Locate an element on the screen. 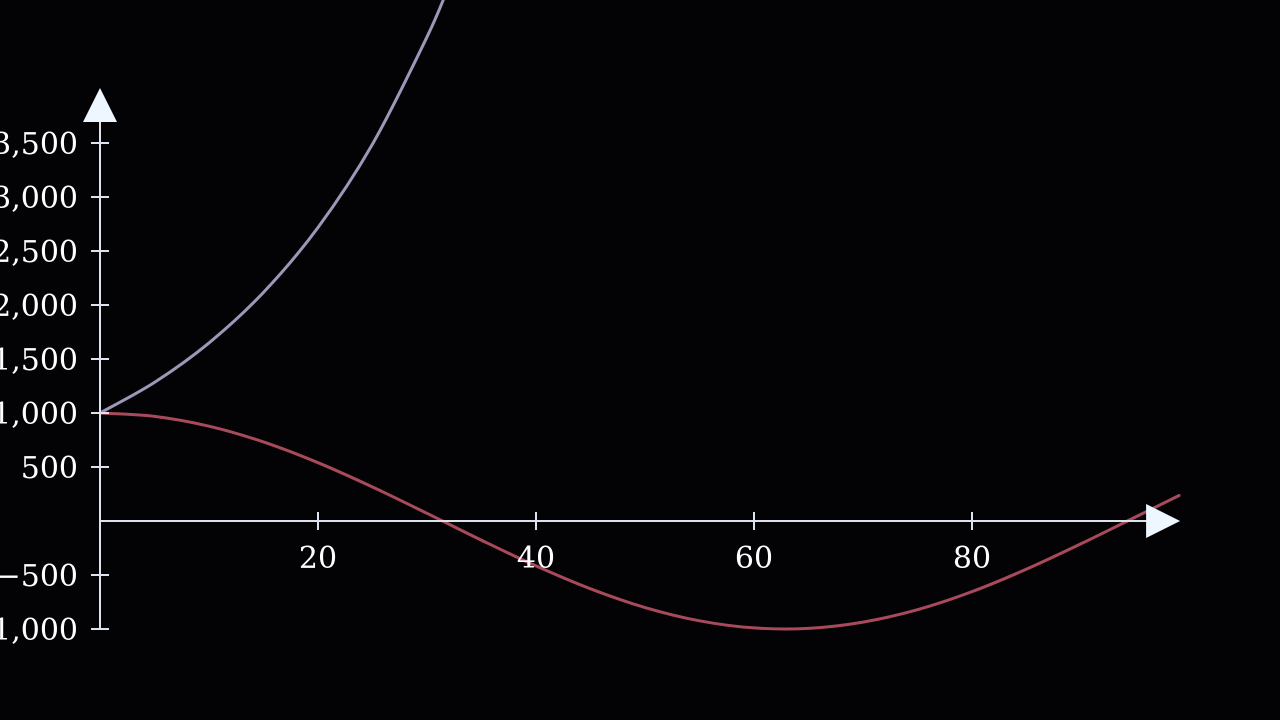 The image size is (1280, 720). y-tick-label: −1,000 is located at coordinates (39, 630).